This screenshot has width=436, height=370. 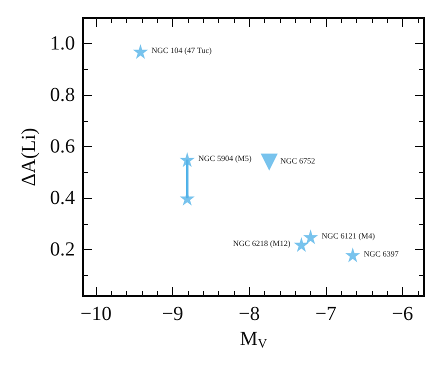 What do you see at coordinates (249, 314) in the screenshot?
I see `x-tick-label: −8` at bounding box center [249, 314].